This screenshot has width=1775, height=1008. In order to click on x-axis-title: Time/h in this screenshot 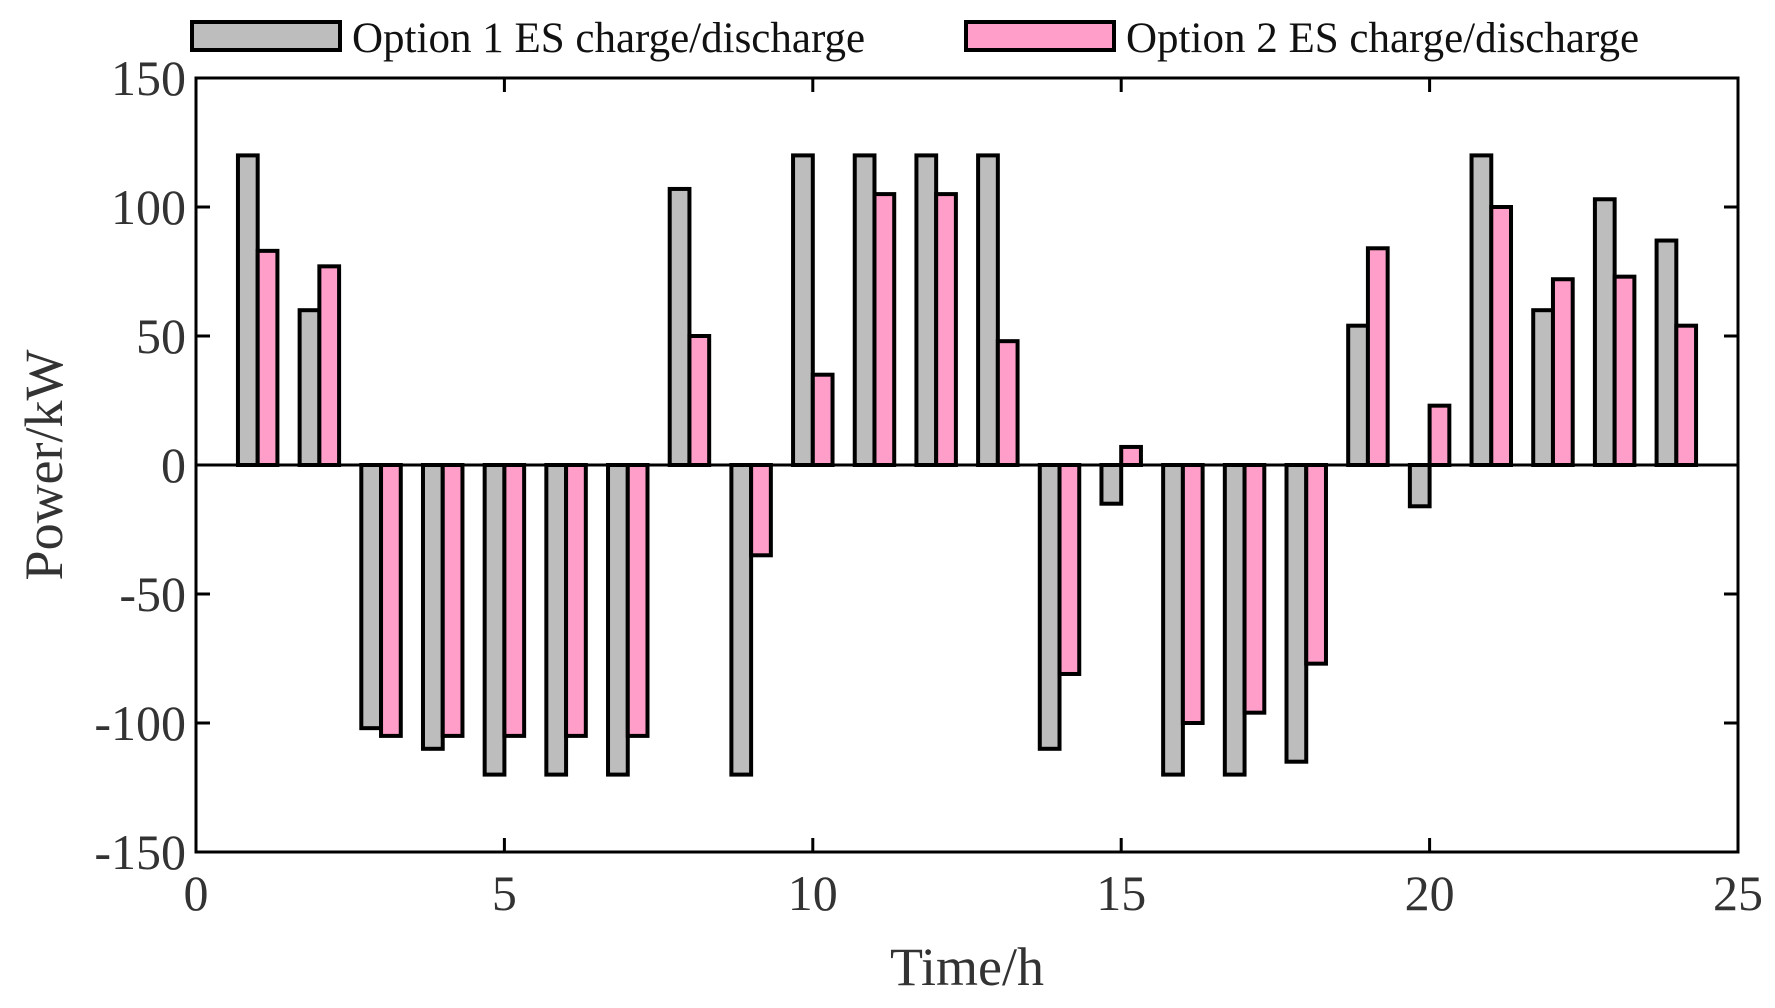, I will do `click(967, 967)`.